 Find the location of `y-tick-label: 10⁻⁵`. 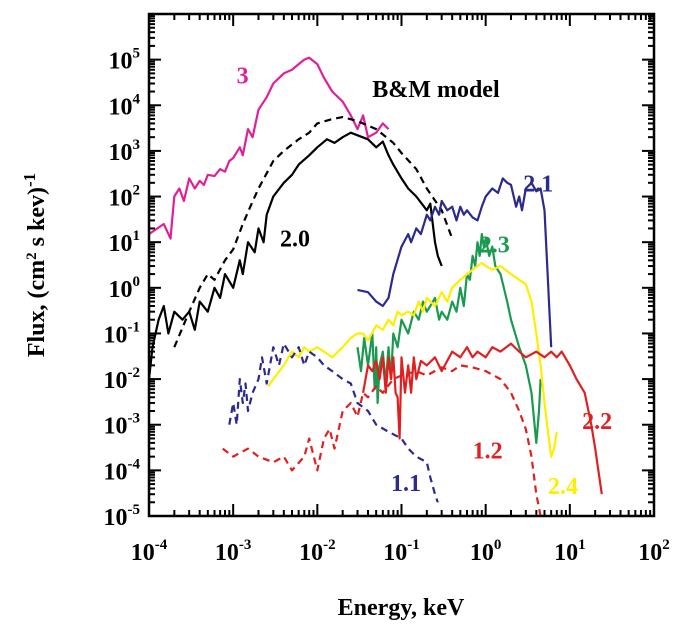

y-tick-label: 10⁻⁵ is located at coordinates (122, 516).